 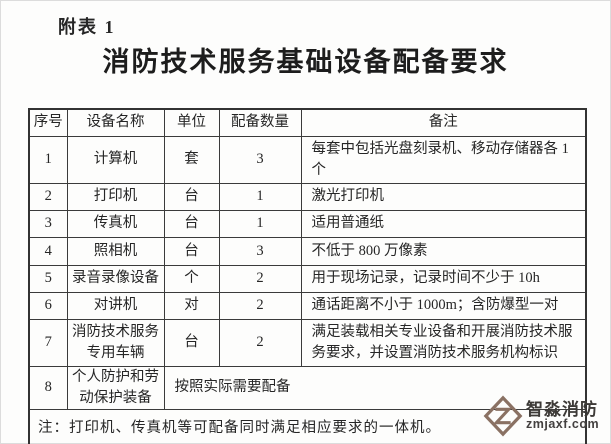 I want to click on cell-merged-remark: 按照实际需要配备, so click(x=375, y=387).